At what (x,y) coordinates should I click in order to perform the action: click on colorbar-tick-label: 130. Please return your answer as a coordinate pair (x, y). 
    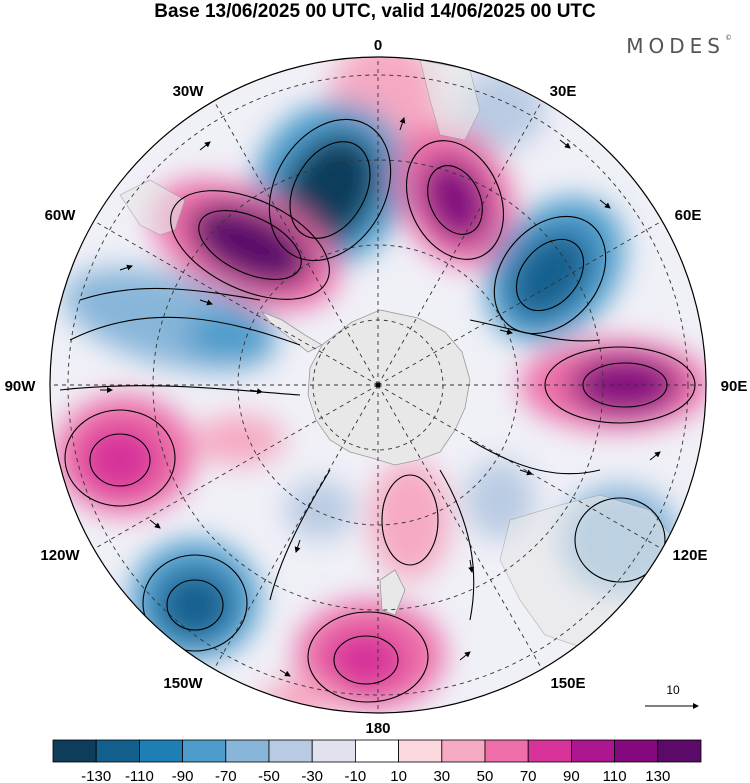
    Looking at the image, I should click on (657, 775).